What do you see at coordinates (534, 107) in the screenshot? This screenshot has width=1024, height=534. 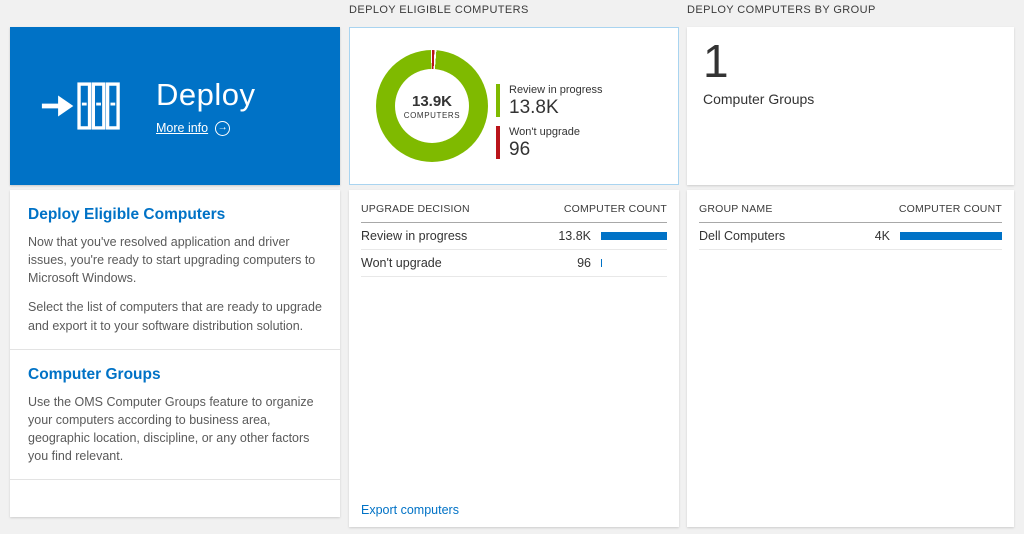 I see `legend-value: 13.8K` at bounding box center [534, 107].